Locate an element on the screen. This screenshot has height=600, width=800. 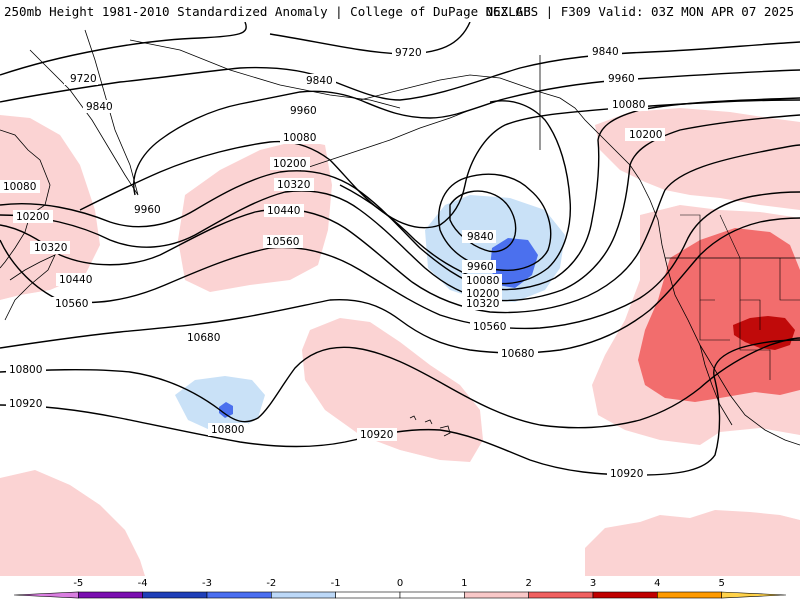
contour-9720-west is located at coordinates (123, 49).